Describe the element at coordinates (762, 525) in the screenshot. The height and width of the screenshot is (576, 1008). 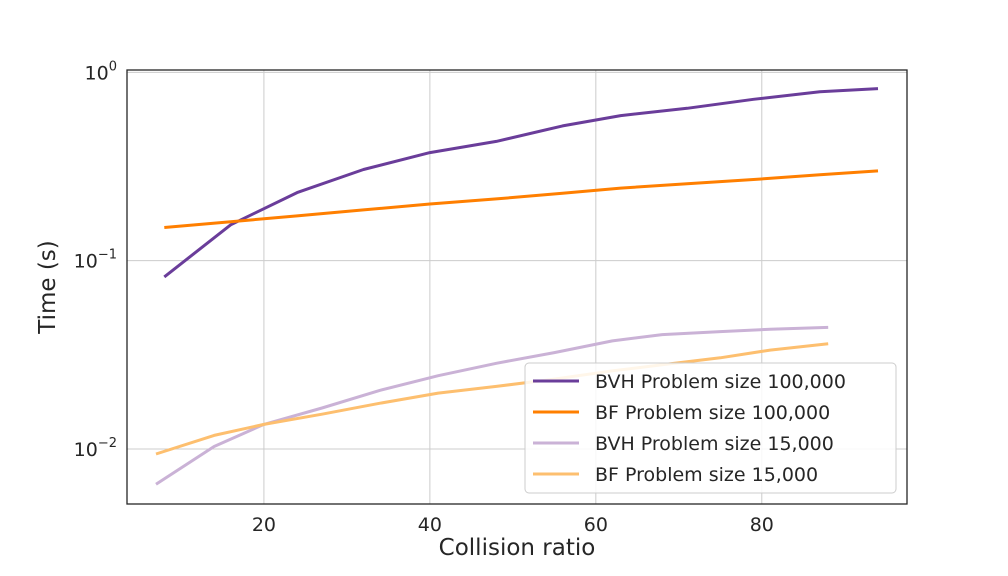
I see `x-tick-label: 80` at that location.